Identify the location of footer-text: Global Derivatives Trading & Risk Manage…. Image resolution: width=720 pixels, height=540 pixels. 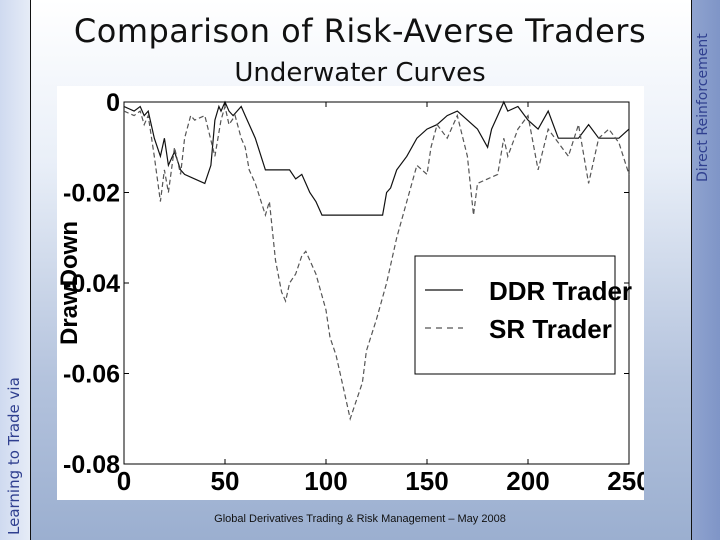
(360, 519).